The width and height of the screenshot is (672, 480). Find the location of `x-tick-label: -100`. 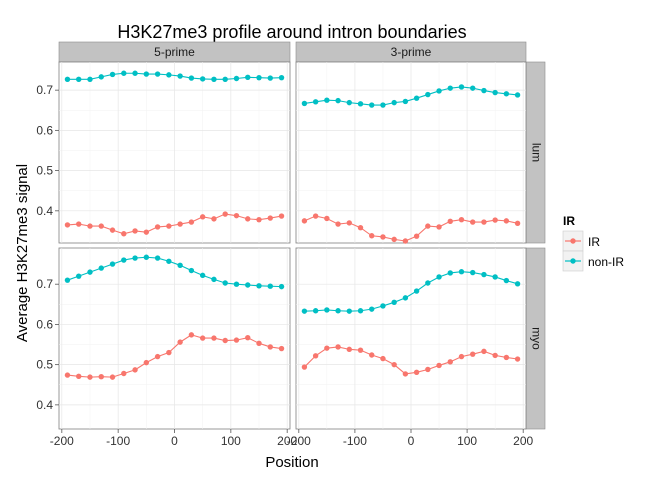

x-tick-label: -100 is located at coordinates (118, 441).